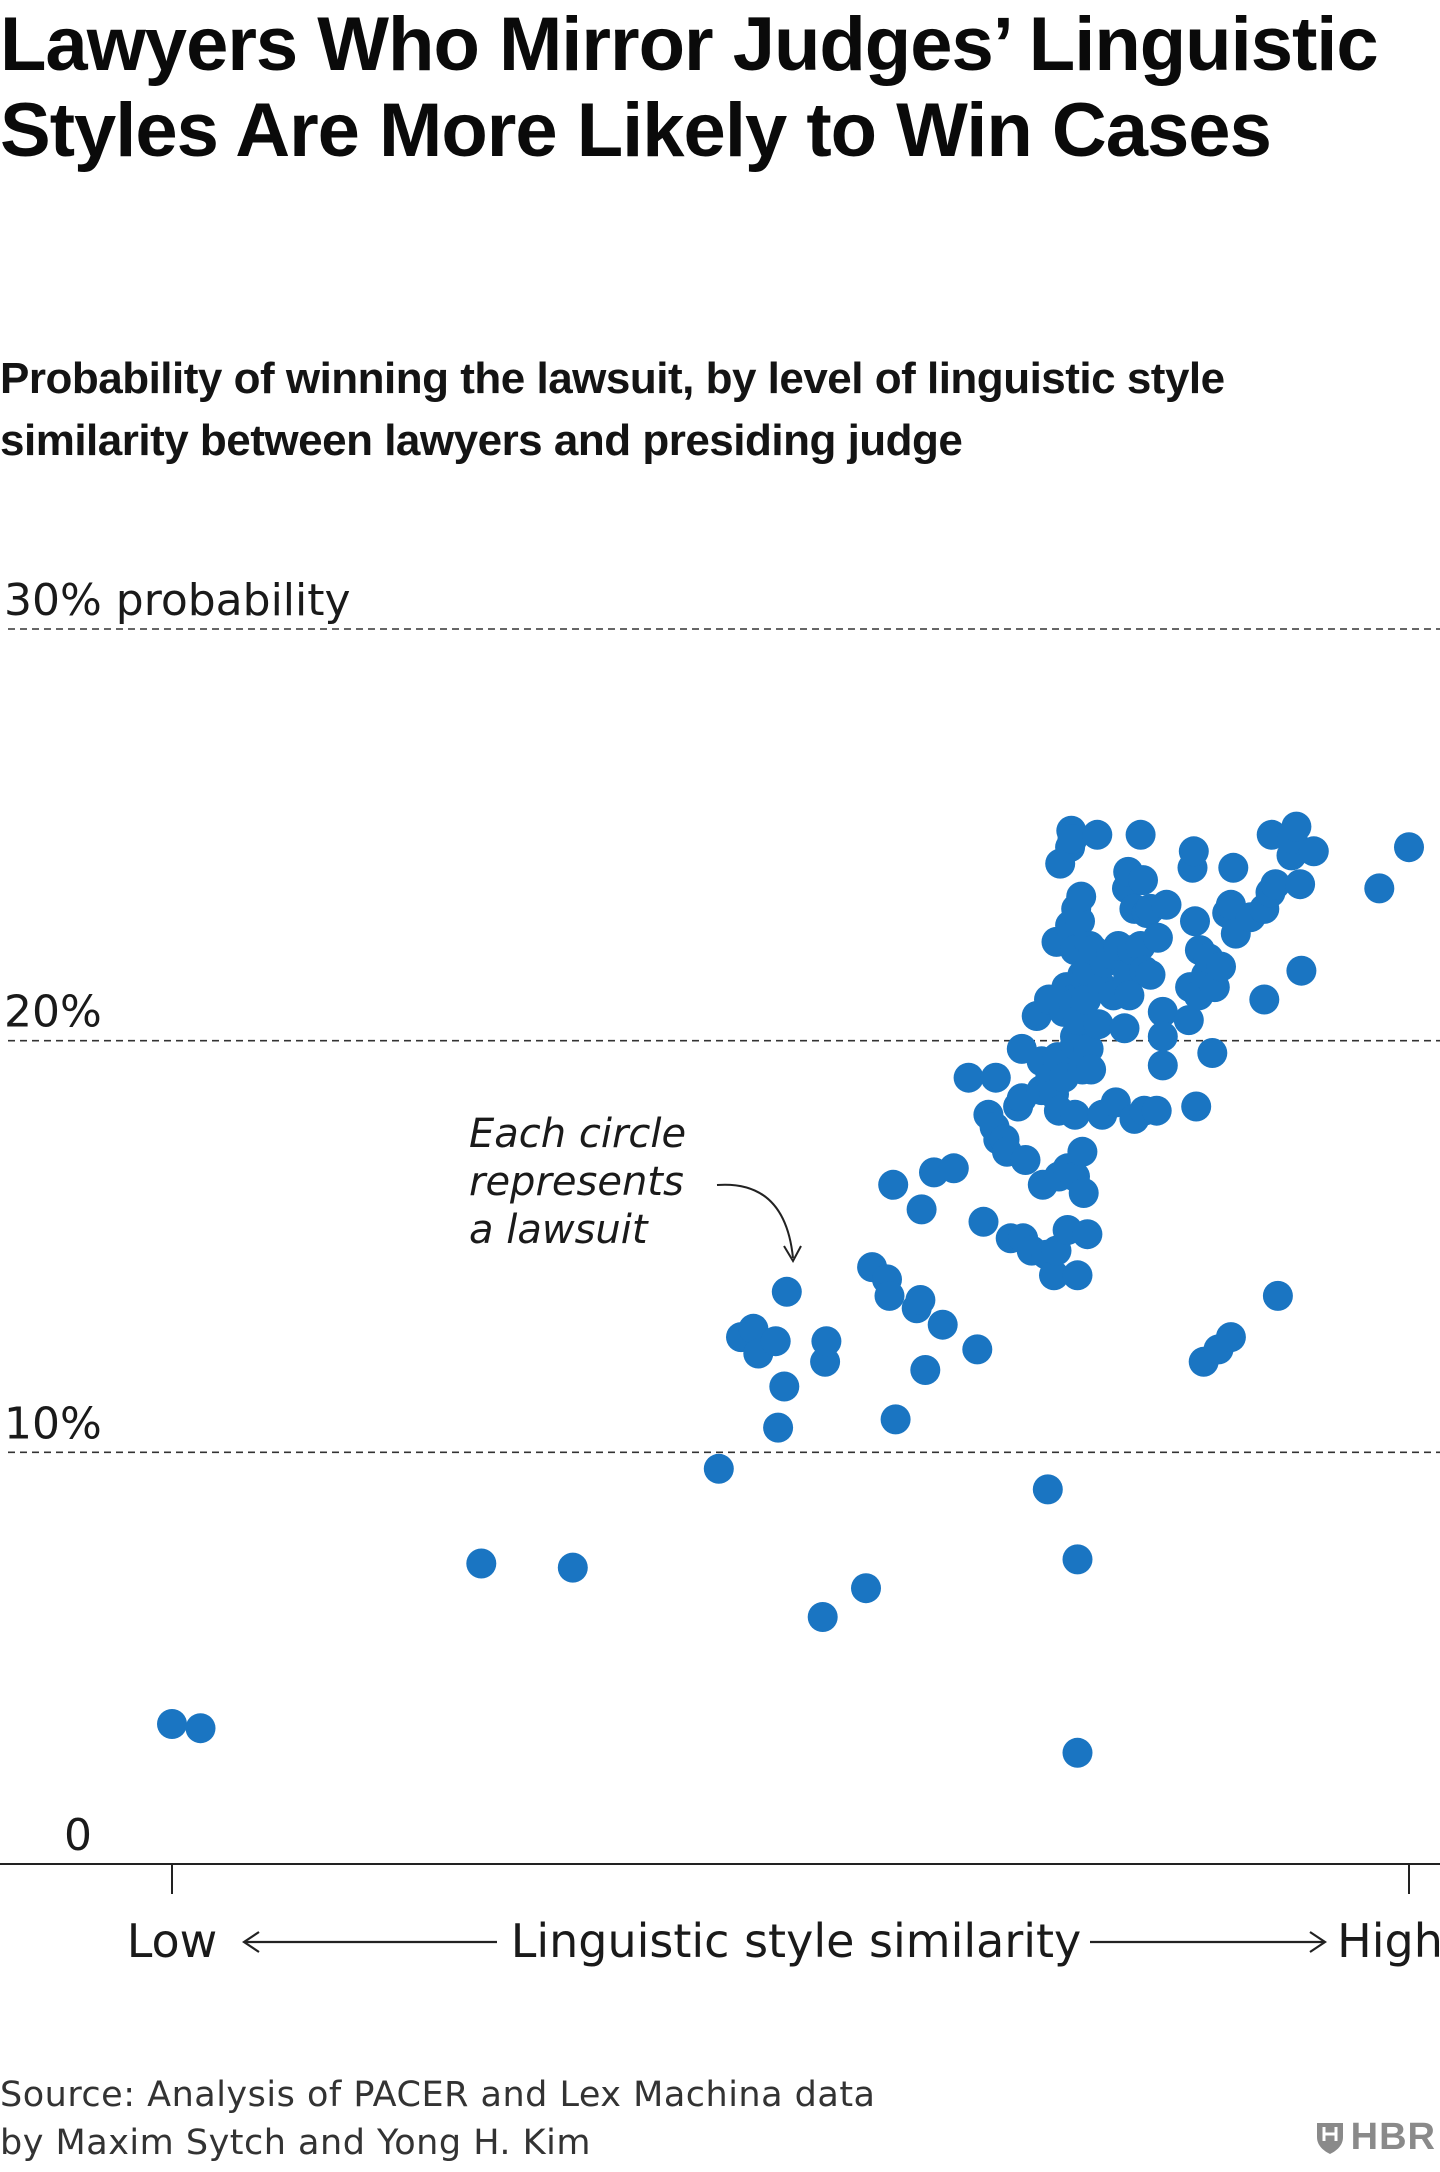 The image size is (1440, 2172). Describe the element at coordinates (577, 1134) in the screenshot. I see `annotation-line-1: Each circle` at that location.